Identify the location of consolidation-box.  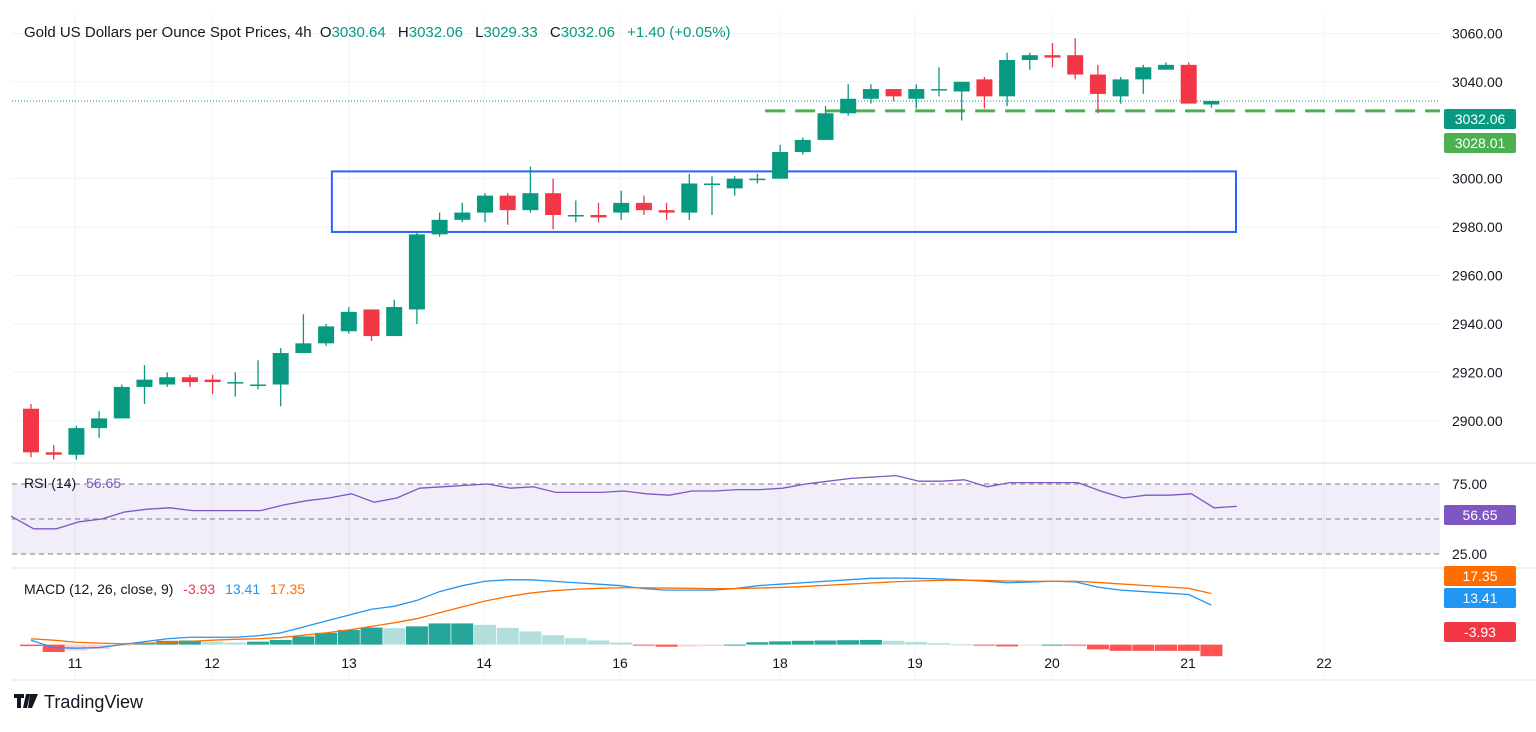
(783, 201).